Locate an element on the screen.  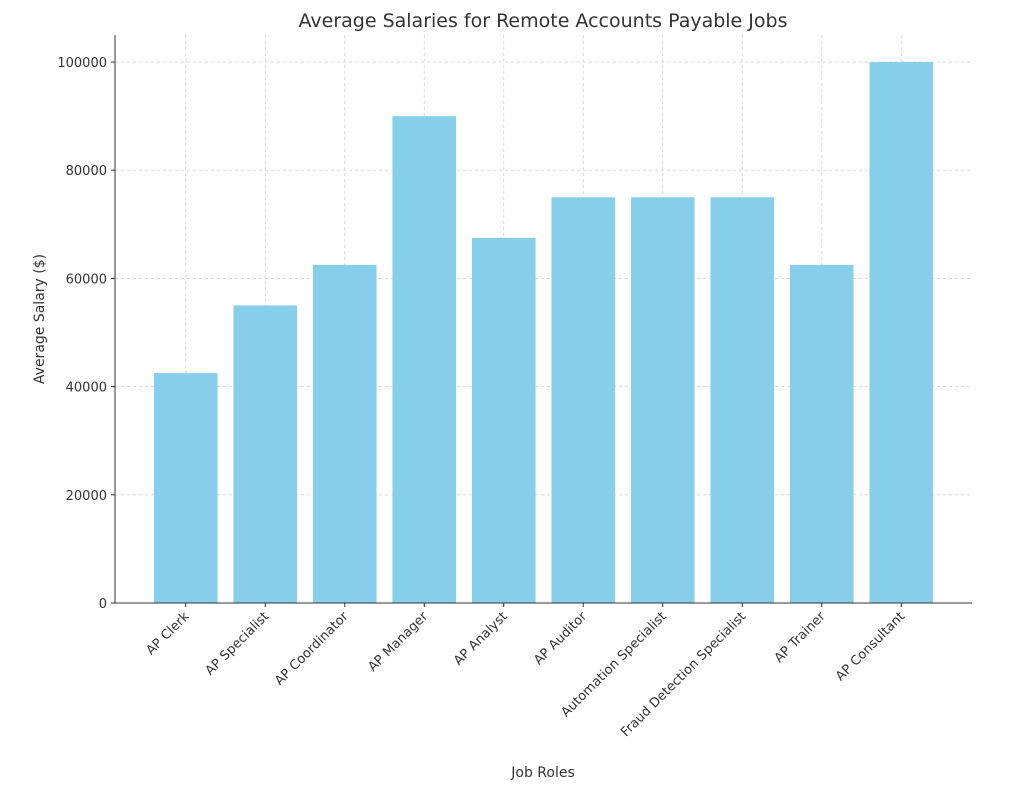
x-tick-label: AP Consultant is located at coordinates (870, 646).